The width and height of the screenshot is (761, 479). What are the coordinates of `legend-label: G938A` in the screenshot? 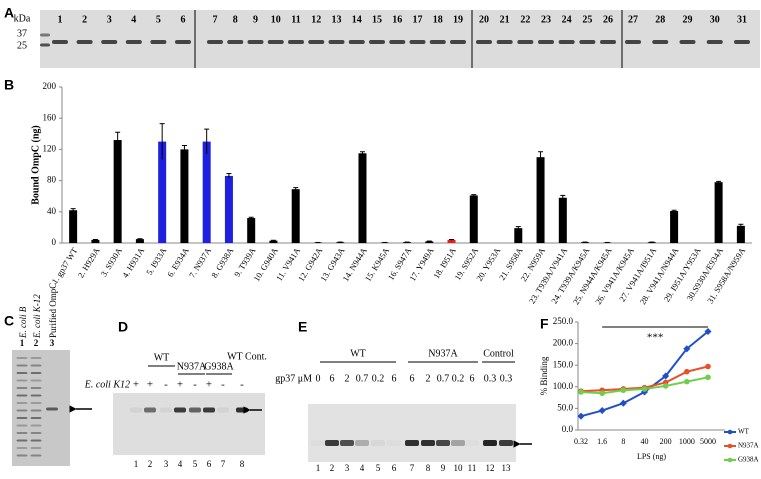 It's located at (748, 460).